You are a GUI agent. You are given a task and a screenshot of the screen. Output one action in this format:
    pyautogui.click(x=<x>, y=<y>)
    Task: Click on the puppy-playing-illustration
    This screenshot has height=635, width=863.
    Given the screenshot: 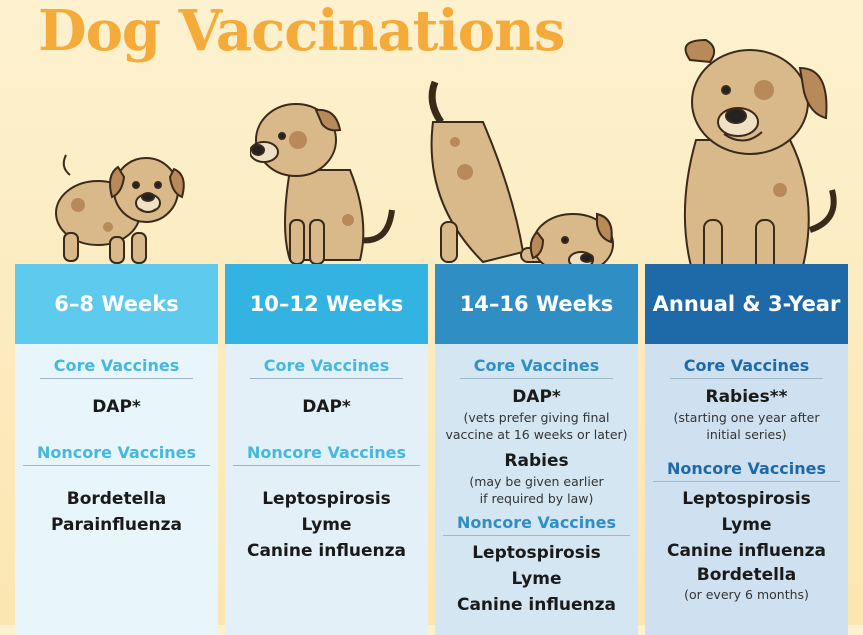 What is the action you would take?
    pyautogui.click(x=521, y=180)
    